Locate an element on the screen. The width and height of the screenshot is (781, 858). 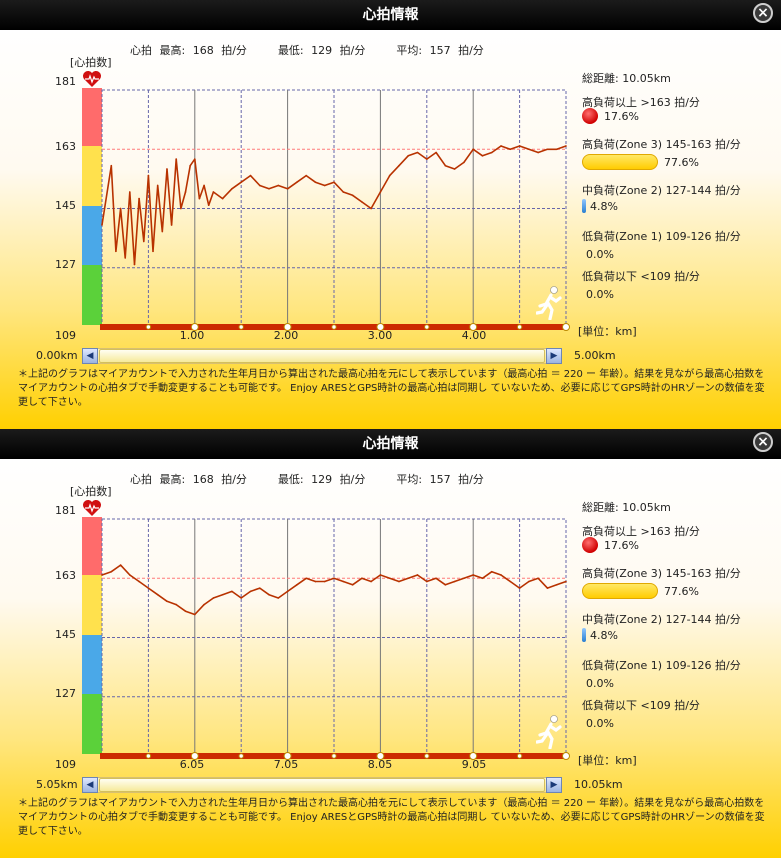
scroll-range-max: 10.05km is located at coordinates (598, 784).